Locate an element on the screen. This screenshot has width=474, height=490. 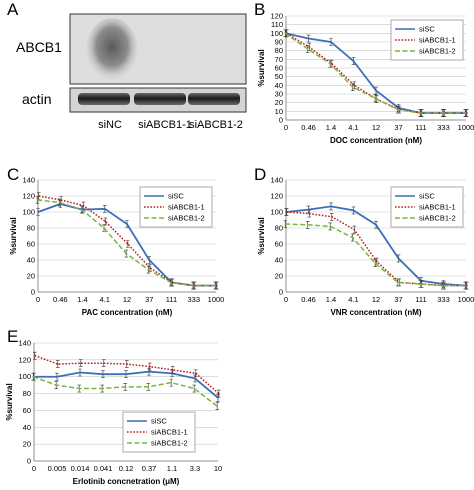
y-tick-label: 50 is located at coordinates (279, 76).